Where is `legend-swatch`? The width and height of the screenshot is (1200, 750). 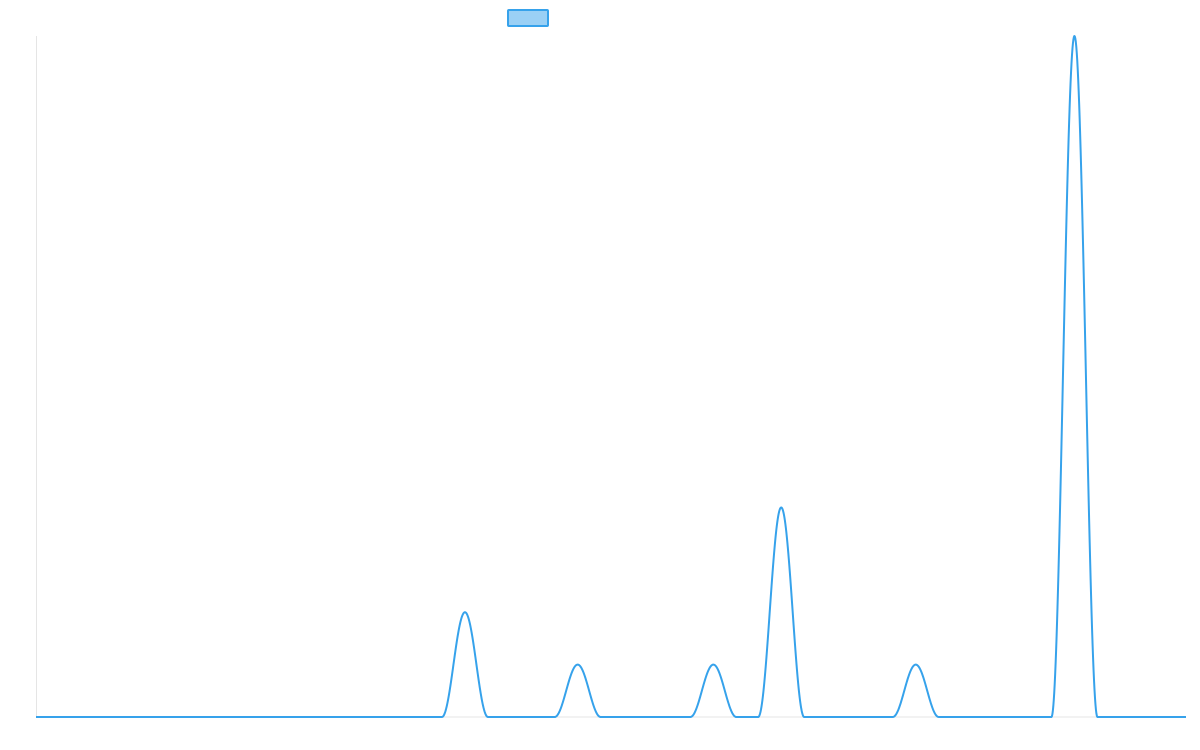 legend-swatch is located at coordinates (528, 18).